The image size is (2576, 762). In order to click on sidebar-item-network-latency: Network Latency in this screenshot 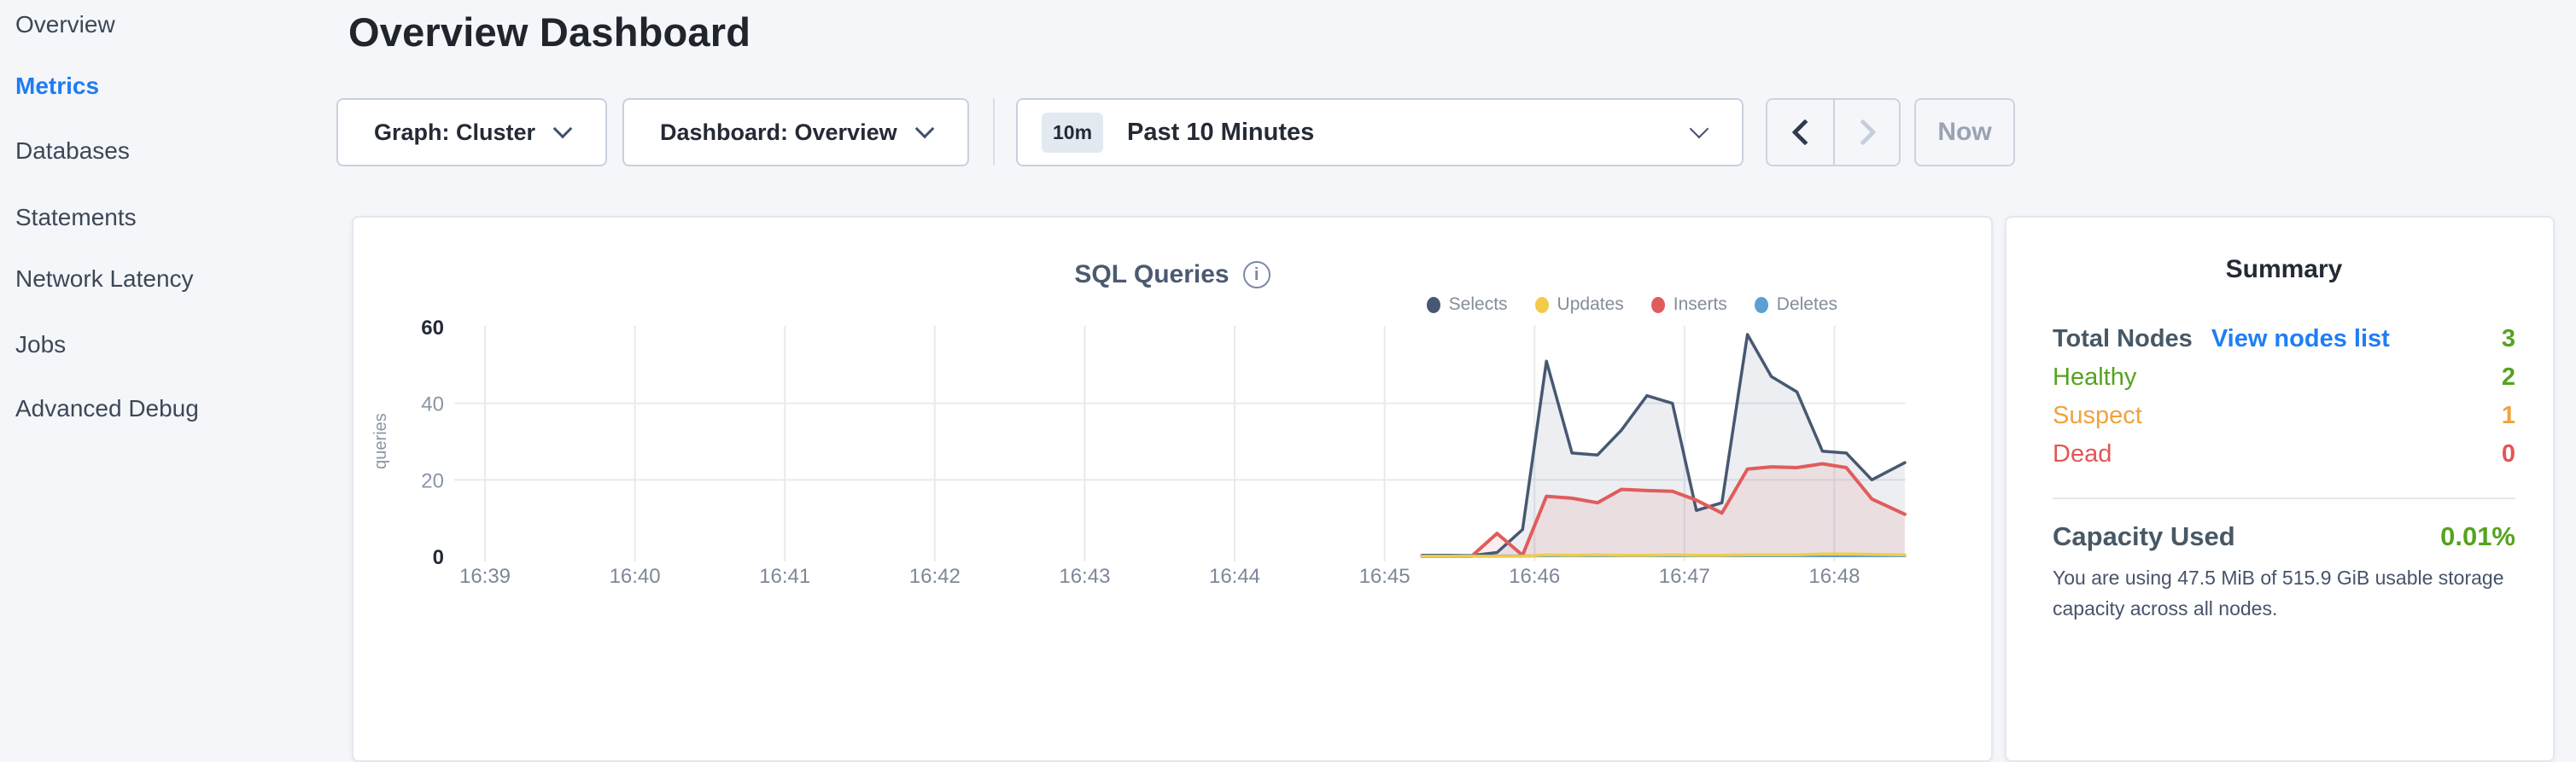, I will do `click(104, 278)`.